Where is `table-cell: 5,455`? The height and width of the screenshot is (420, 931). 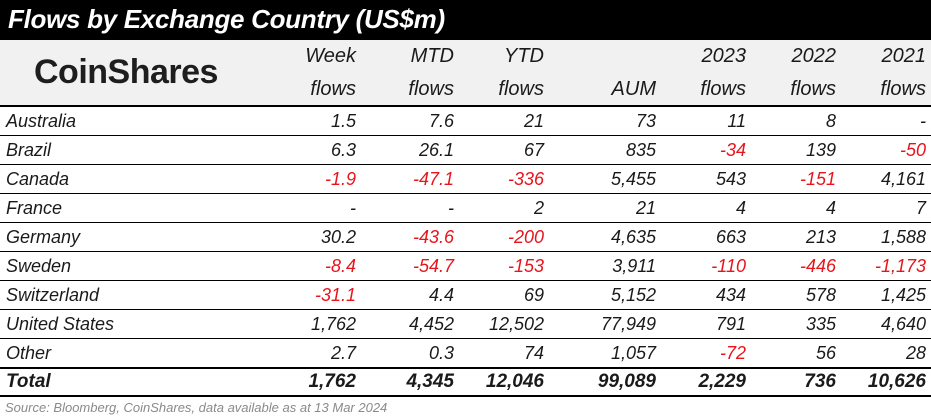 table-cell: 5,455 is located at coordinates (633, 179).